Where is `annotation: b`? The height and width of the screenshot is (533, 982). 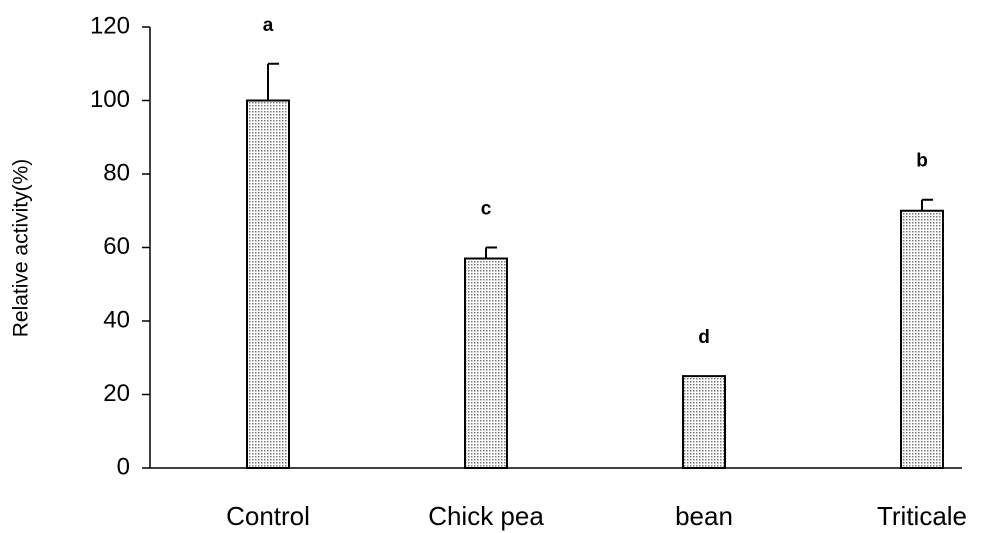 annotation: b is located at coordinates (922, 161).